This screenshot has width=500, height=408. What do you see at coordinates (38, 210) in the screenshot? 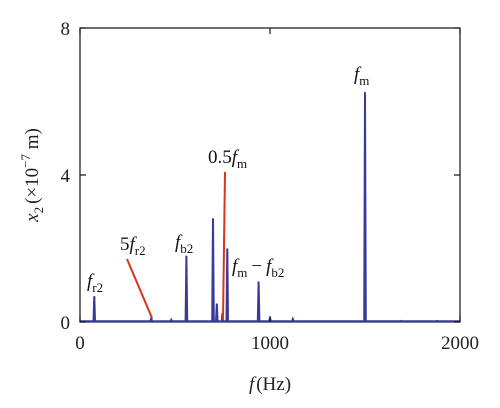
I see `y-axis-label-sub: 2` at bounding box center [38, 210].